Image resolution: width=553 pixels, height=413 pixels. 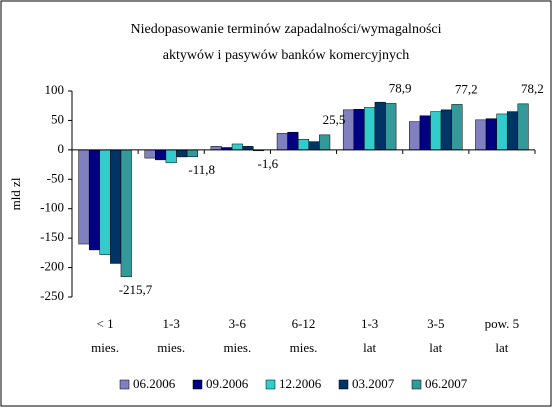 I want to click on x-tick-label: 3-5 lat, so click(x=435, y=335).